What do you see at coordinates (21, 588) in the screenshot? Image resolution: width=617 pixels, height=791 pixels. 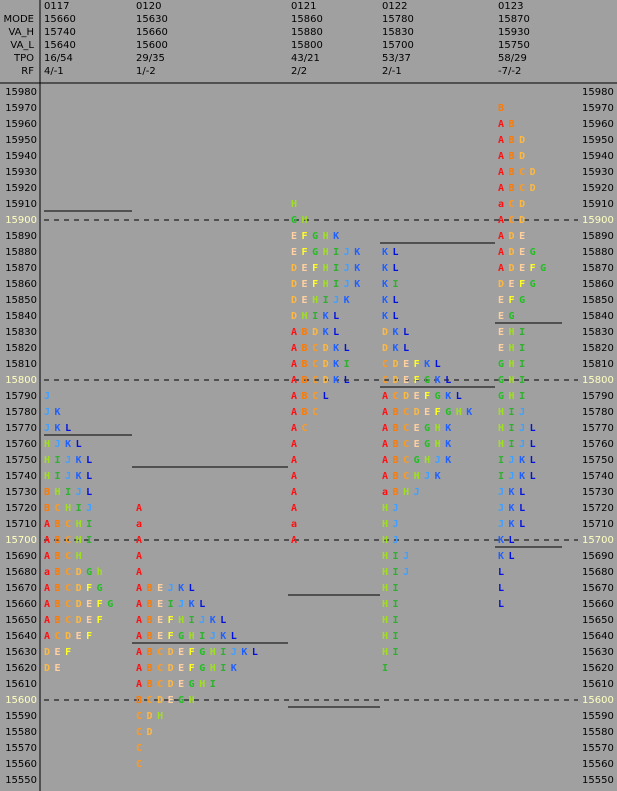 I see `price-label-left: 15670` at bounding box center [21, 588].